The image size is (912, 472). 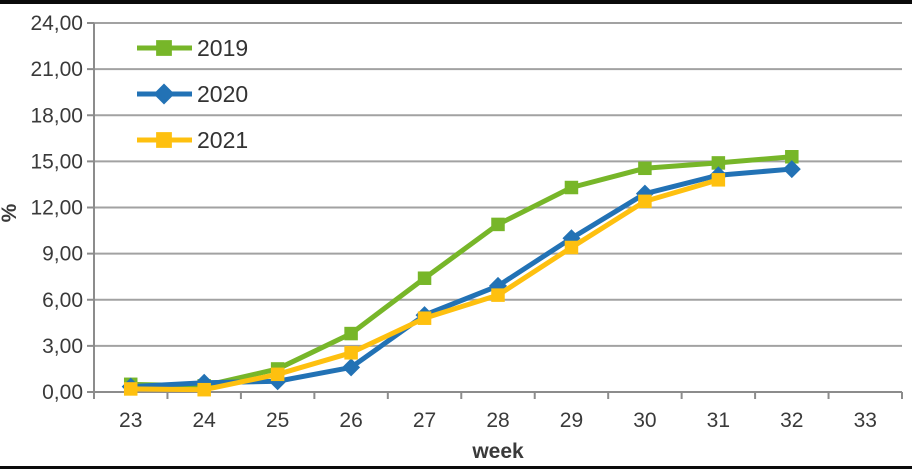 I want to click on y-axis-tick-label: 6,00, so click(x=62, y=300).